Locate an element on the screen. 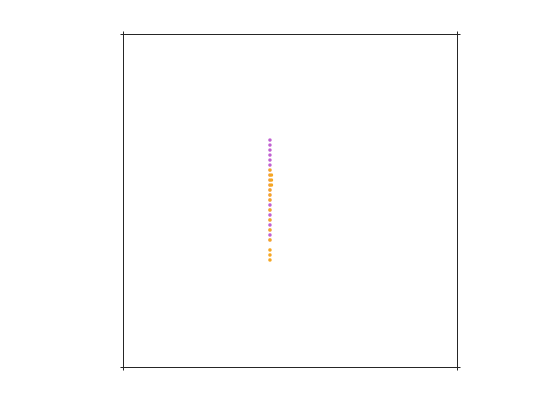 Image resolution: width=560 pixels, height=420 pixels. data-points is located at coordinates (271, 200).